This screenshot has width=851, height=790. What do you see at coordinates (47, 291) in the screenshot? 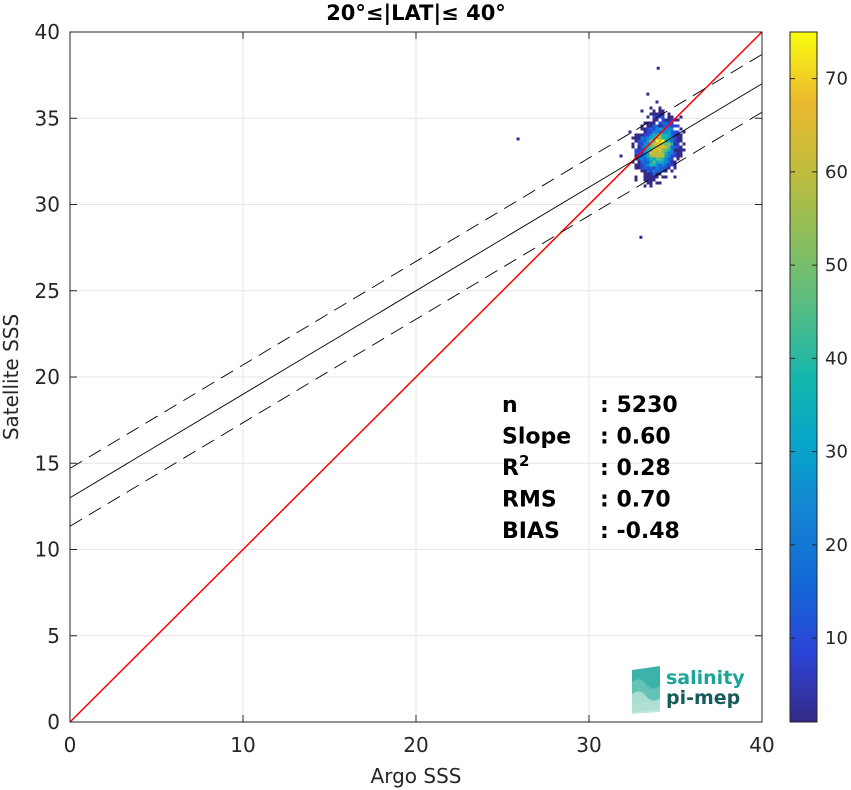
I see `y-tick-label: 25` at bounding box center [47, 291].